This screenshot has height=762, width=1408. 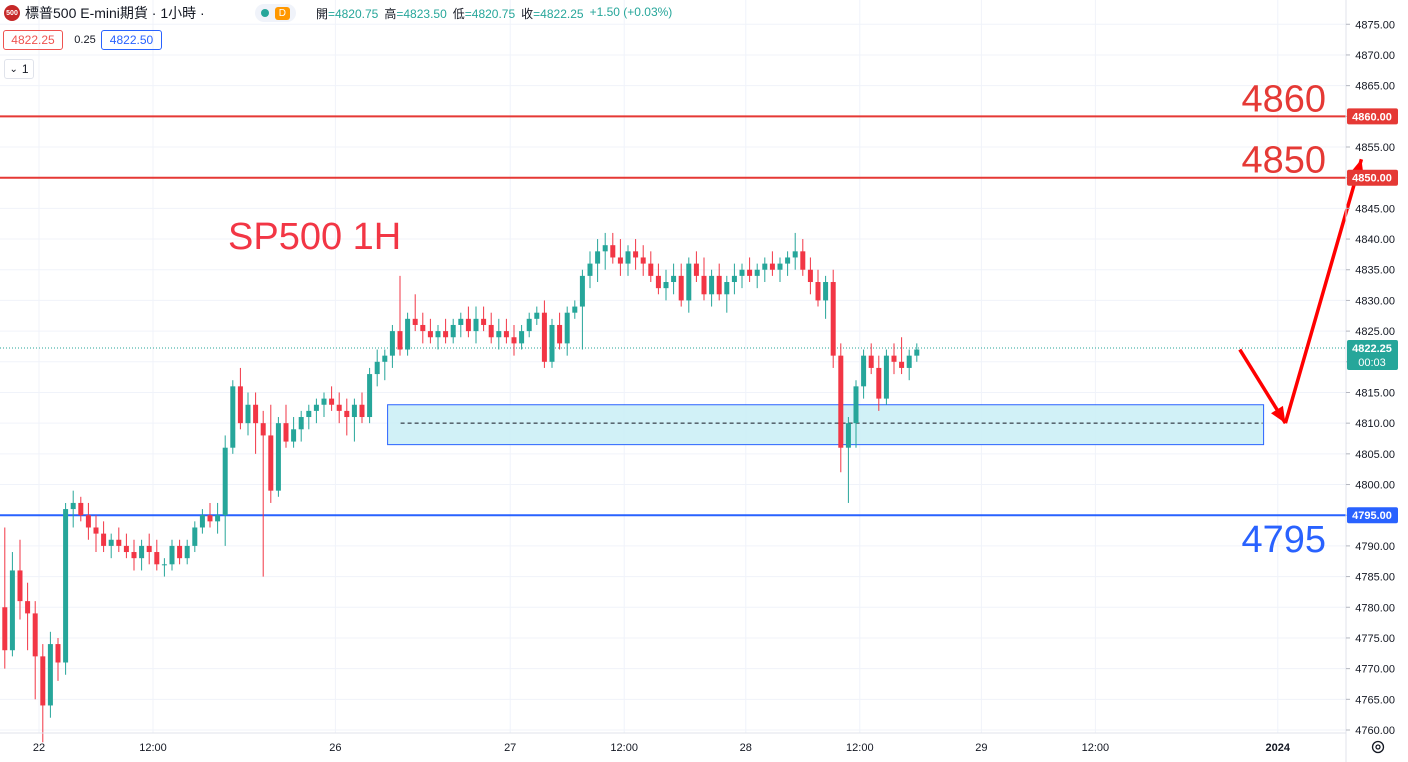 What do you see at coordinates (33, 40) in the screenshot?
I see `sell-button: 4822.25` at bounding box center [33, 40].